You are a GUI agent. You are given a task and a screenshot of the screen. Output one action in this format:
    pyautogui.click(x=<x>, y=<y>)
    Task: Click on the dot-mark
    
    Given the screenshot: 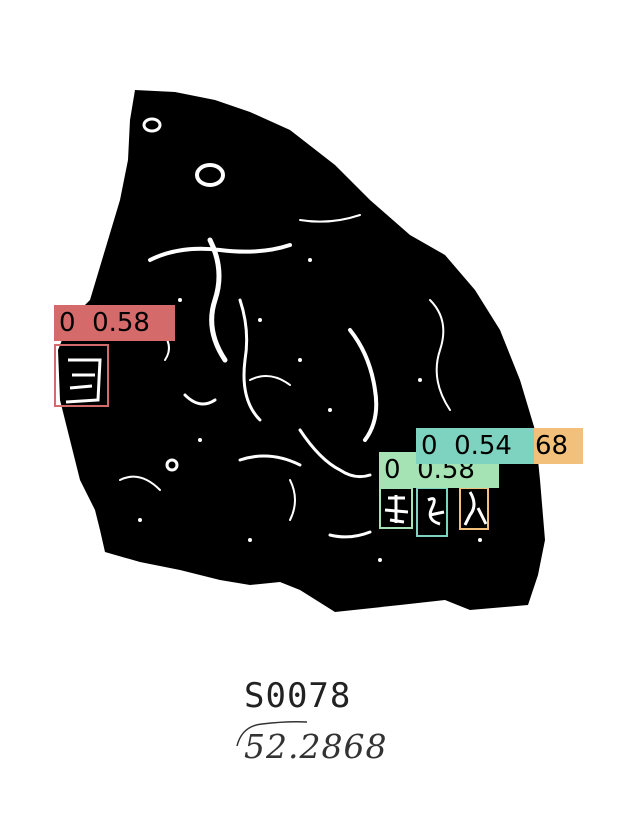 What is the action you would take?
    pyautogui.click(x=172, y=465)
    